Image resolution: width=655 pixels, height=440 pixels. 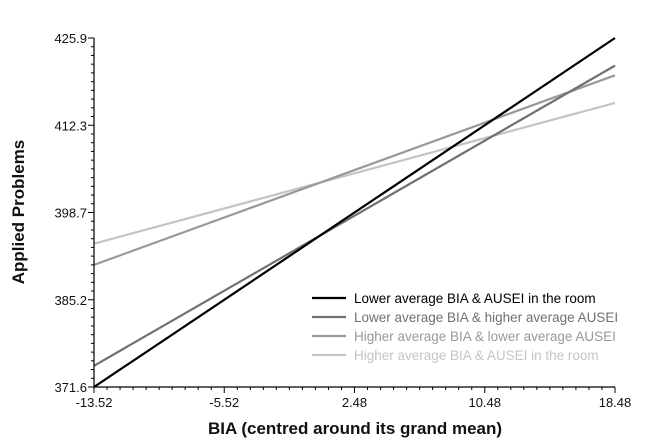 What do you see at coordinates (70, 387) in the screenshot?
I see `y-tick-label: 371.6` at bounding box center [70, 387].